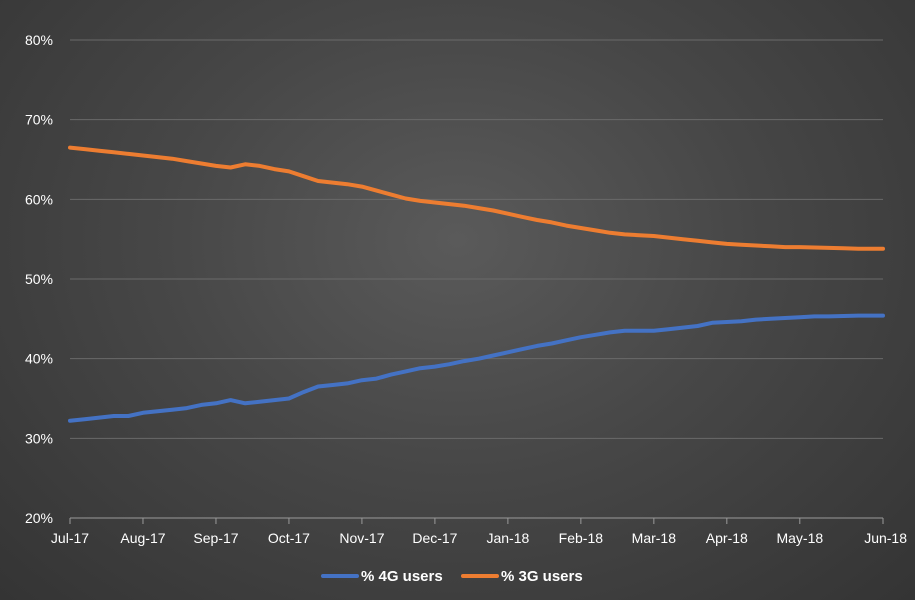 Image resolution: width=915 pixels, height=600 pixels. Describe the element at coordinates (39, 438) in the screenshot. I see `y-tick-label: 30%` at that location.